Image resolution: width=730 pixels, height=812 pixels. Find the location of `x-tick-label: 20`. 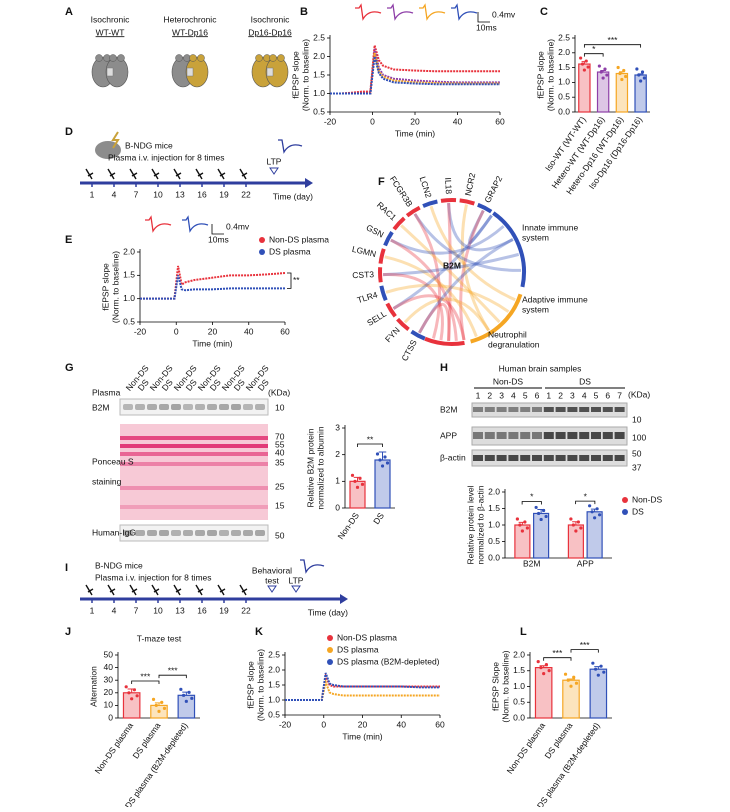

x-tick-label: 20 is located at coordinates (415, 121).